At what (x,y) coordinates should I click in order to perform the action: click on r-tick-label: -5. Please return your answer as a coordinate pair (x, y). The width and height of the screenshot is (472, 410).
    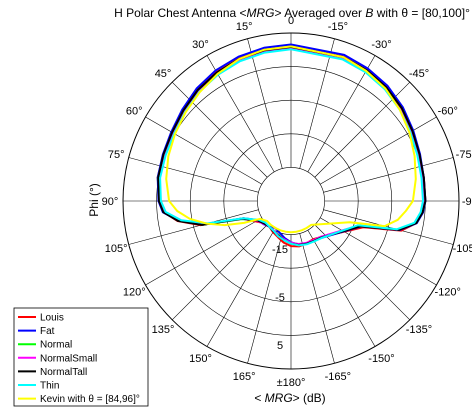
    Looking at the image, I should click on (280, 298).